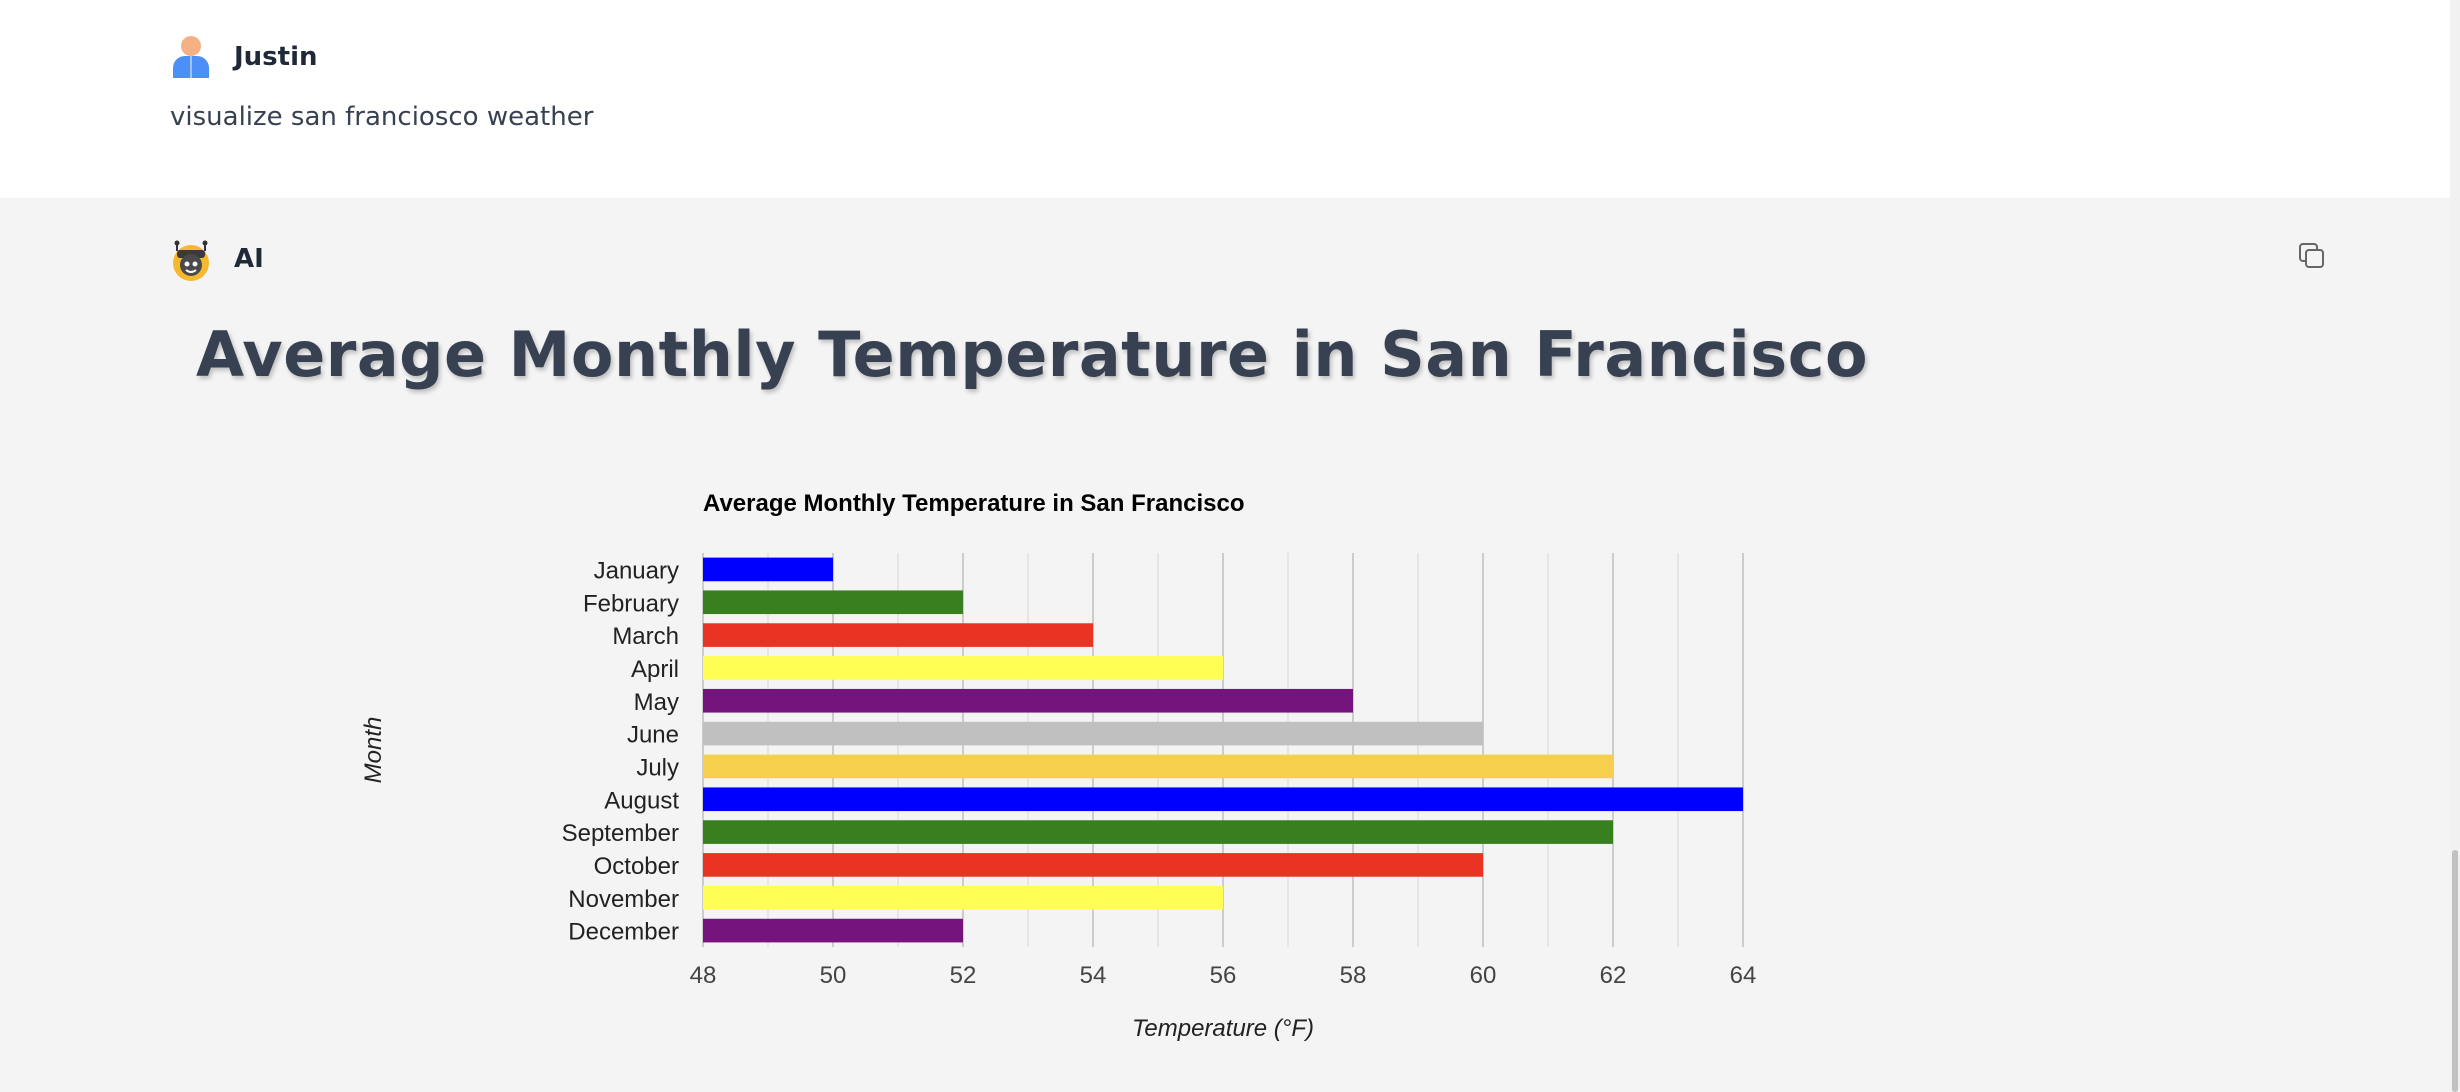  What do you see at coordinates (276, 57) in the screenshot?
I see `user-name: Justin` at bounding box center [276, 57].